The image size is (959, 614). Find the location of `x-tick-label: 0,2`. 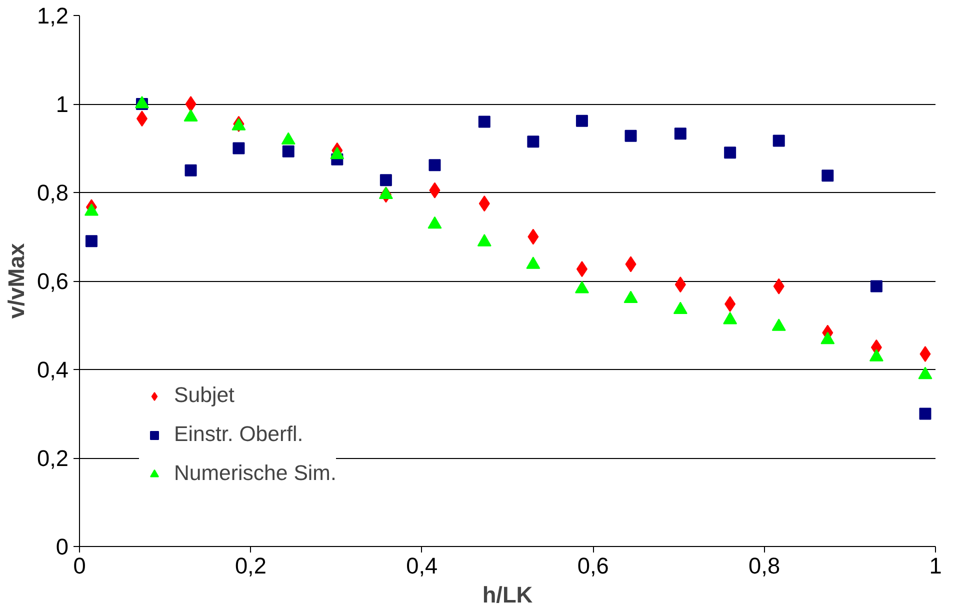

x-tick-label: 0,2 is located at coordinates (250, 565).